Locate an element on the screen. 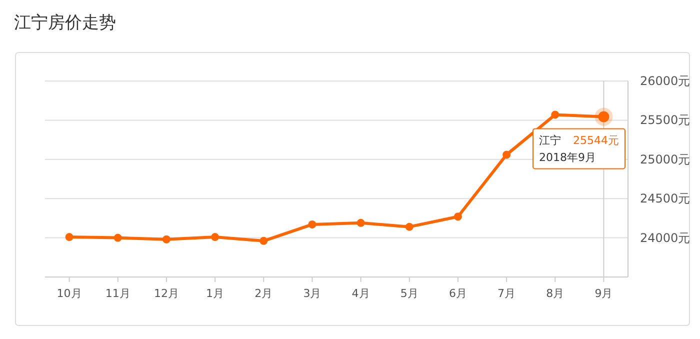  x-tick-label: 10月 is located at coordinates (69, 293).